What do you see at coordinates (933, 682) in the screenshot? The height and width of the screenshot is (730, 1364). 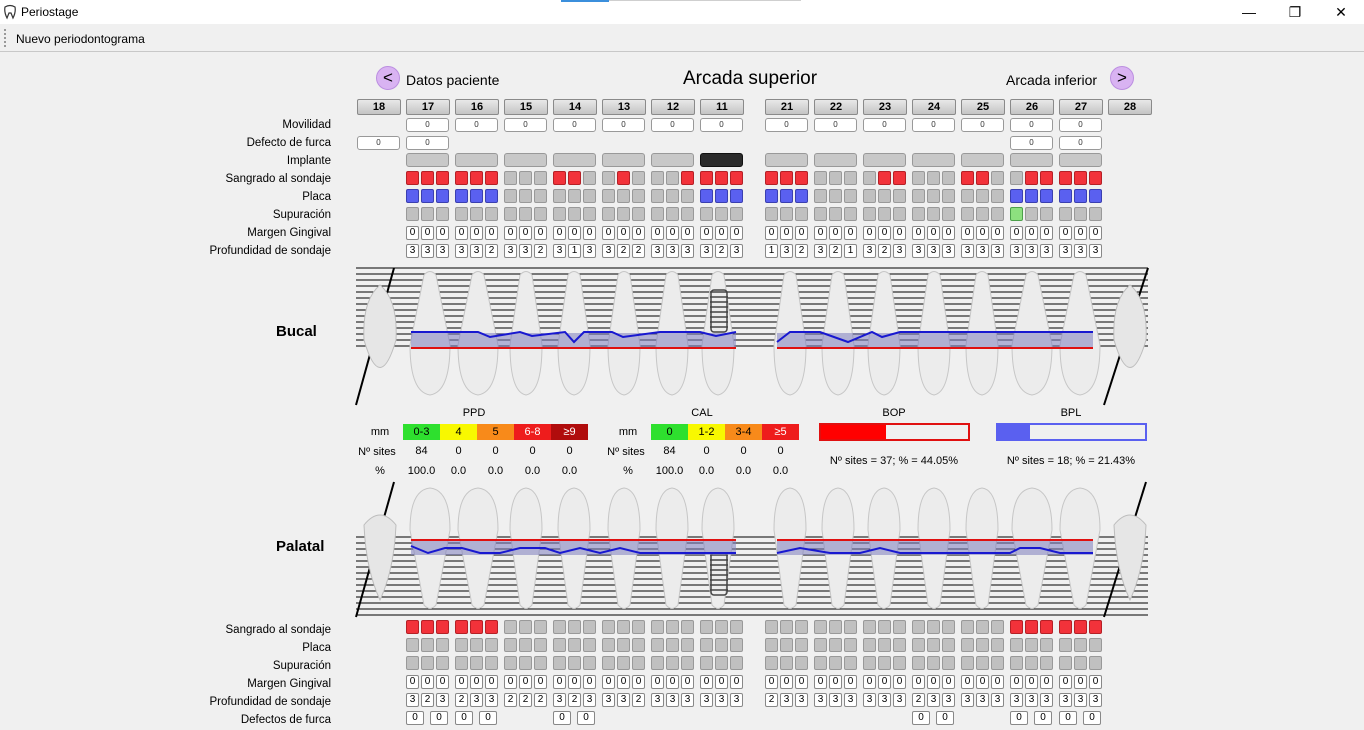 I see `gm-palatal-site-24-2: 0` at bounding box center [933, 682].